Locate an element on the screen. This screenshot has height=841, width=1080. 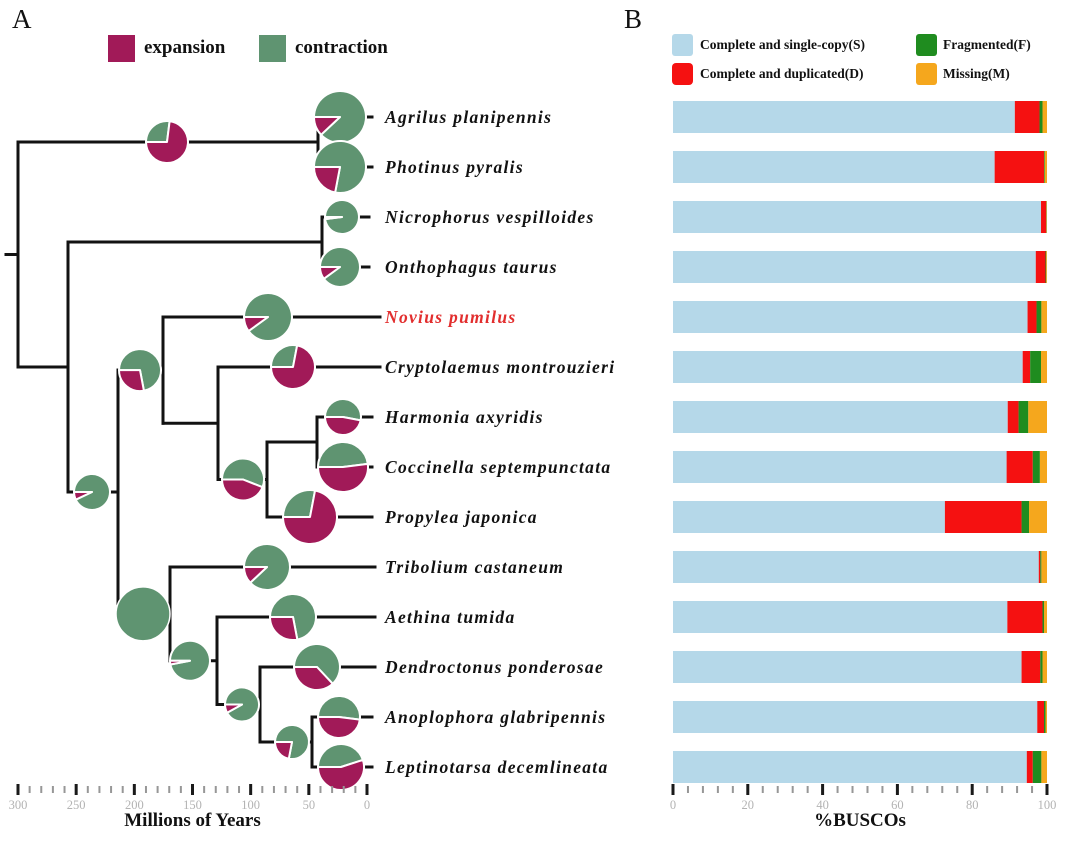
axis-tick-label: 60 is located at coordinates (897, 805).